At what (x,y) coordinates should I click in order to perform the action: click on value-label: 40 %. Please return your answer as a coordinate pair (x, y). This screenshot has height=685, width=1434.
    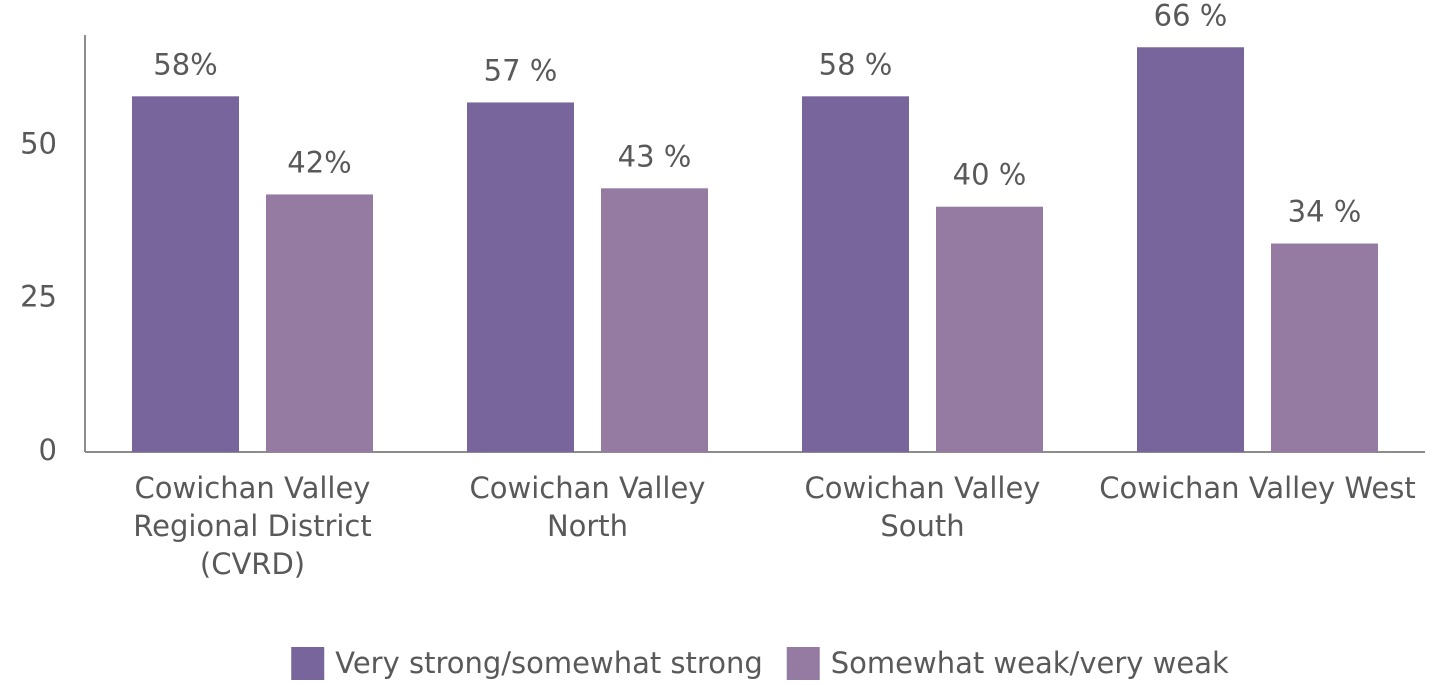
    Looking at the image, I should click on (990, 175).